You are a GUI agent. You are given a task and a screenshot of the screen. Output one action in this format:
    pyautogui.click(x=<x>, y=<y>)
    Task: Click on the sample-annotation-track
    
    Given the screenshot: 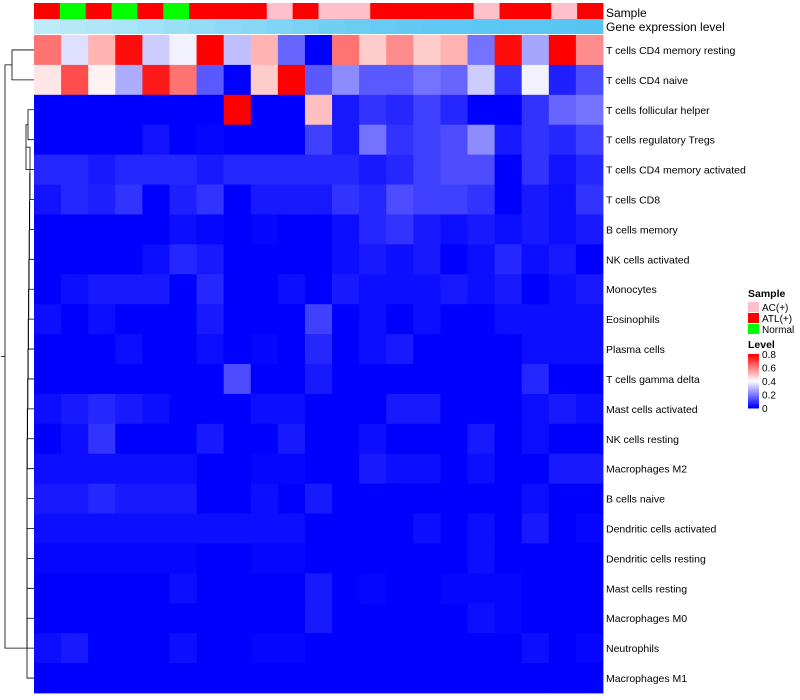 What is the action you would take?
    pyautogui.click(x=319, y=11)
    